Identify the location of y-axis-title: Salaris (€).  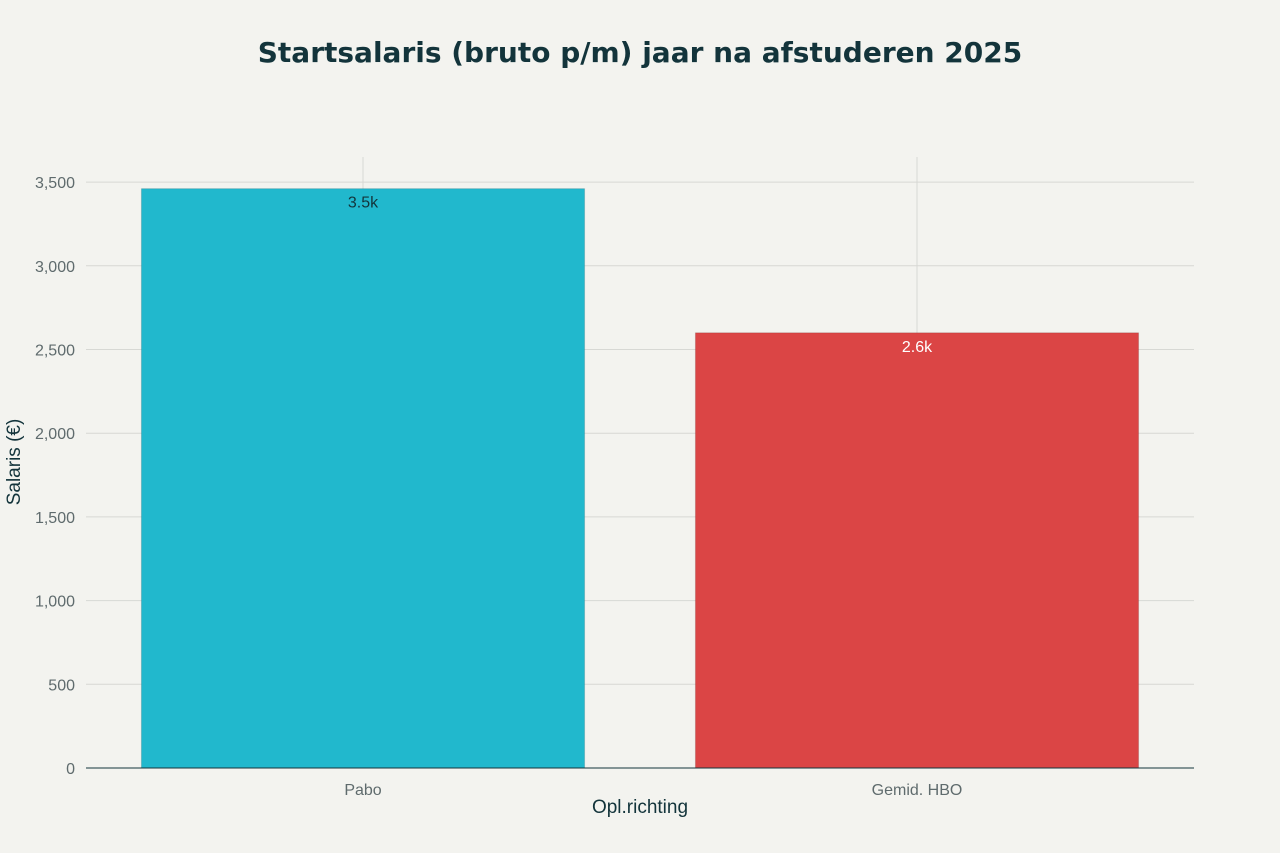
(14, 462).